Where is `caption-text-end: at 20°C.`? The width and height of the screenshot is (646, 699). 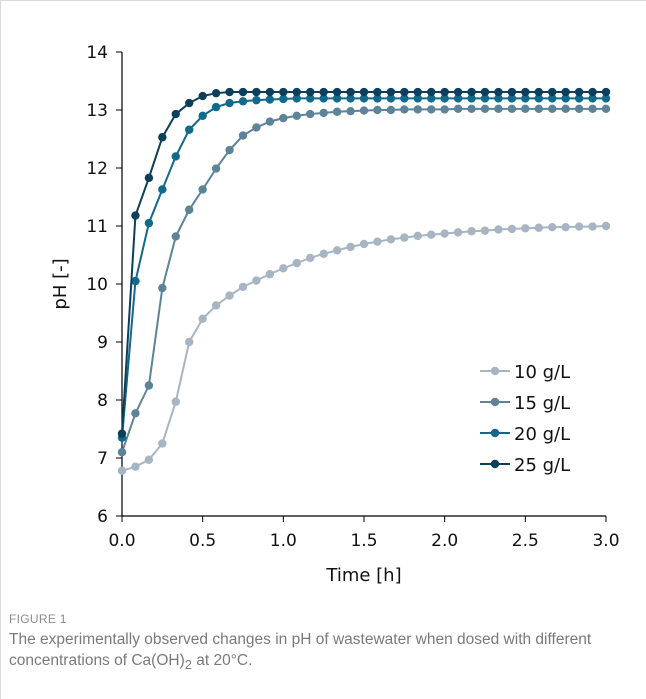 caption-text-end: at 20°C. is located at coordinates (222, 660).